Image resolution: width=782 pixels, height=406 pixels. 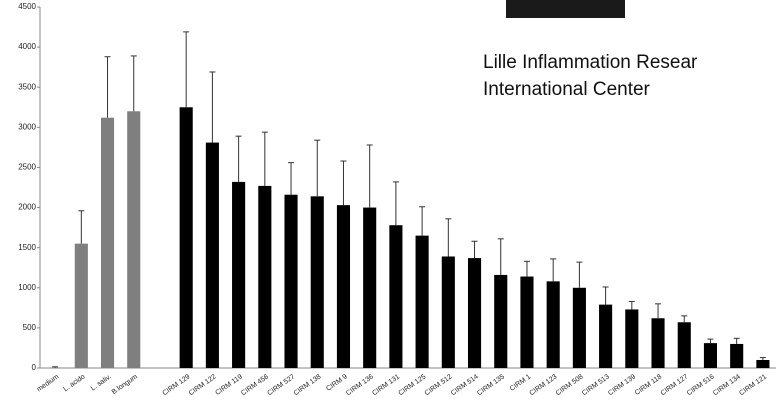 What do you see at coordinates (439, 385) in the screenshot?
I see `x-tick-label: CIRM 512` at bounding box center [439, 385].